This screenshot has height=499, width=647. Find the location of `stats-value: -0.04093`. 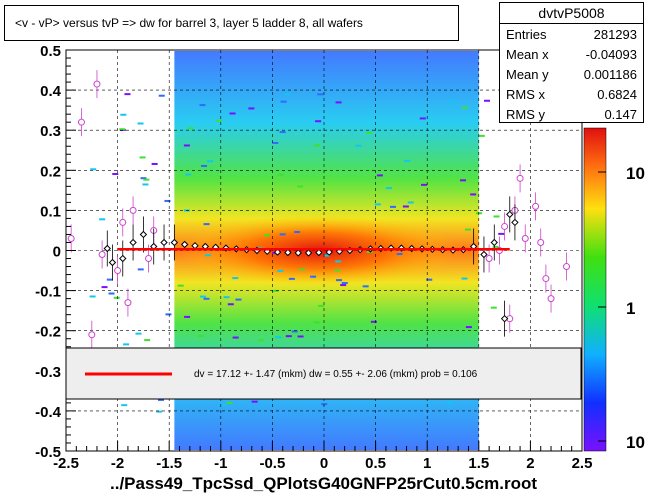

stats-value: -0.04093 is located at coordinates (611, 54).